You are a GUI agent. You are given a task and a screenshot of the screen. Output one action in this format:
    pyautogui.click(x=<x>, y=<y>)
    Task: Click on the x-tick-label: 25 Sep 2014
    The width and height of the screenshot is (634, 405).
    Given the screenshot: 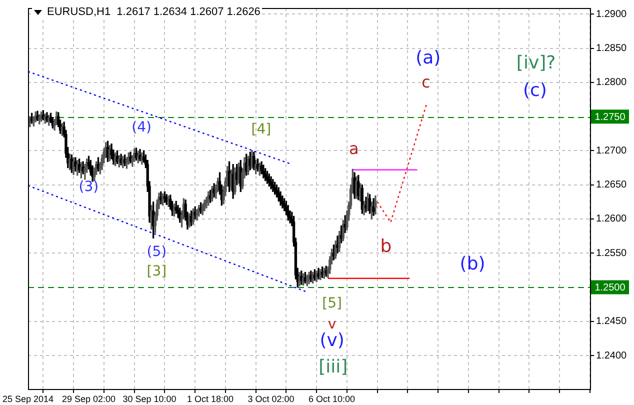 What is the action you would take?
    pyautogui.click(x=28, y=399)
    